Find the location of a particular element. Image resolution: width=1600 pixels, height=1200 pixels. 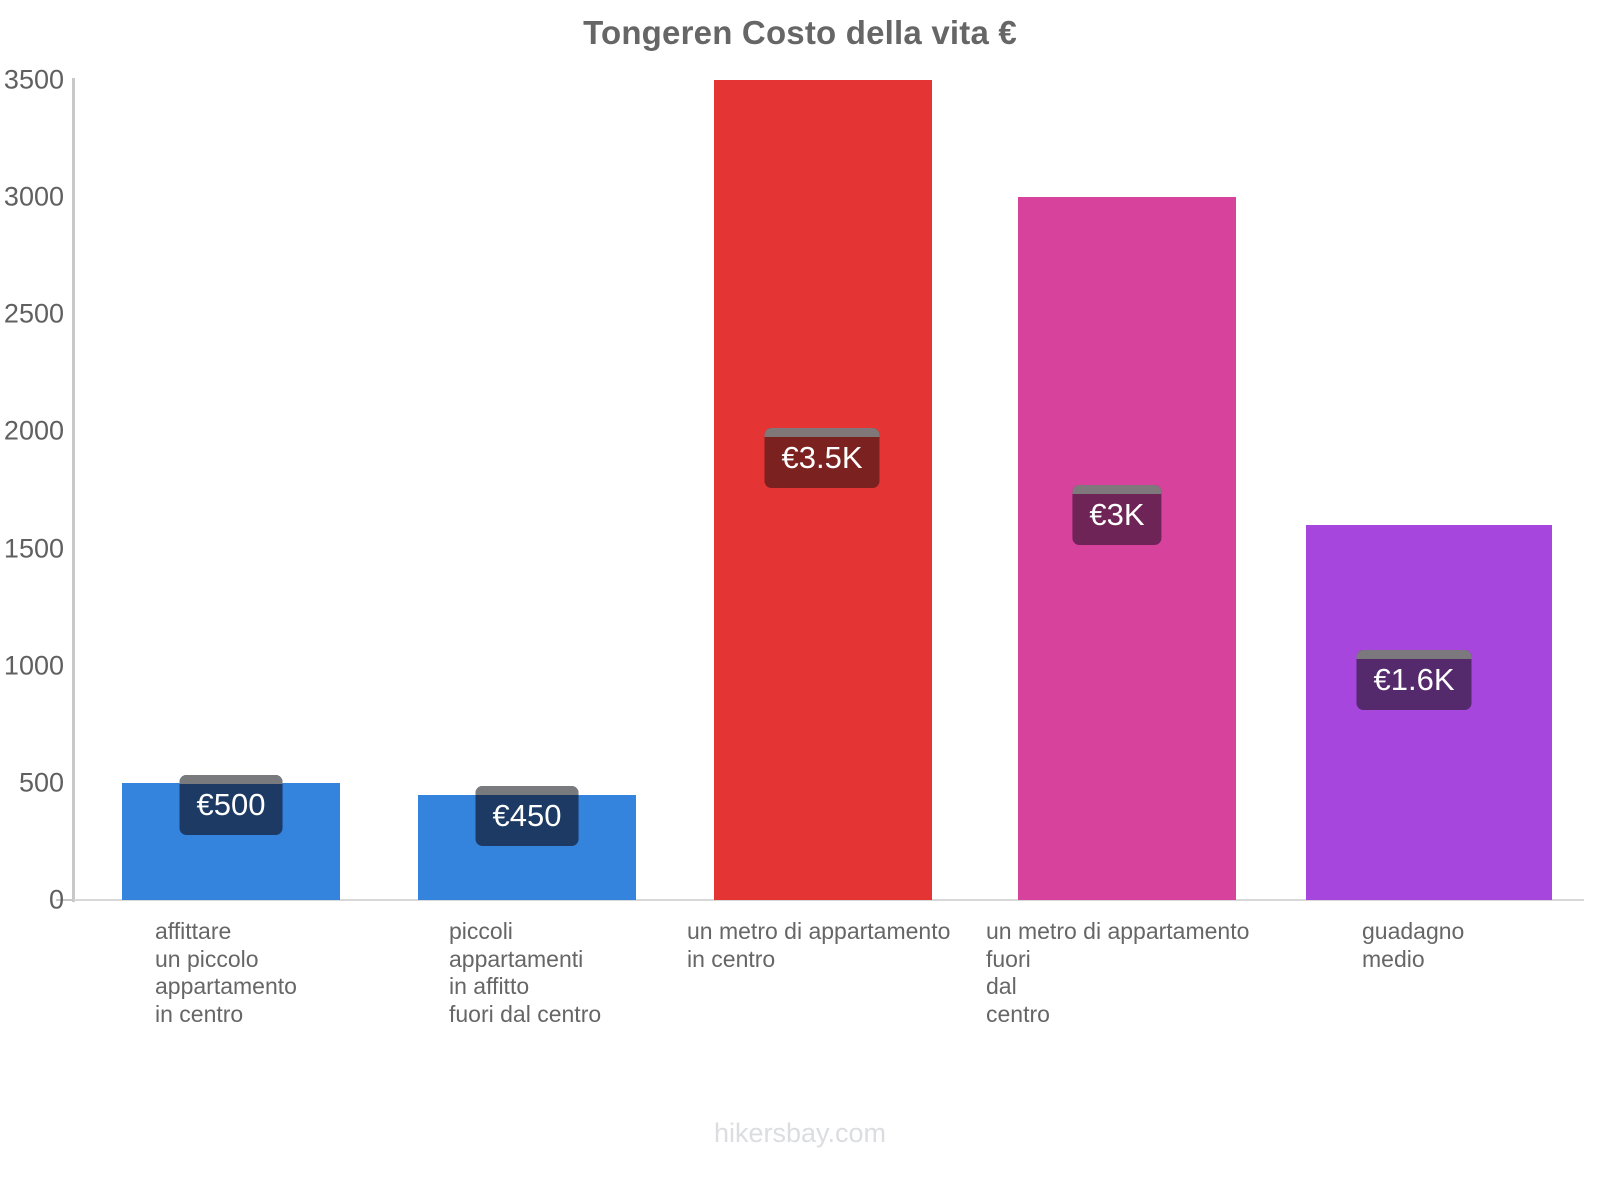

x-axis-line is located at coordinates (828, 900).